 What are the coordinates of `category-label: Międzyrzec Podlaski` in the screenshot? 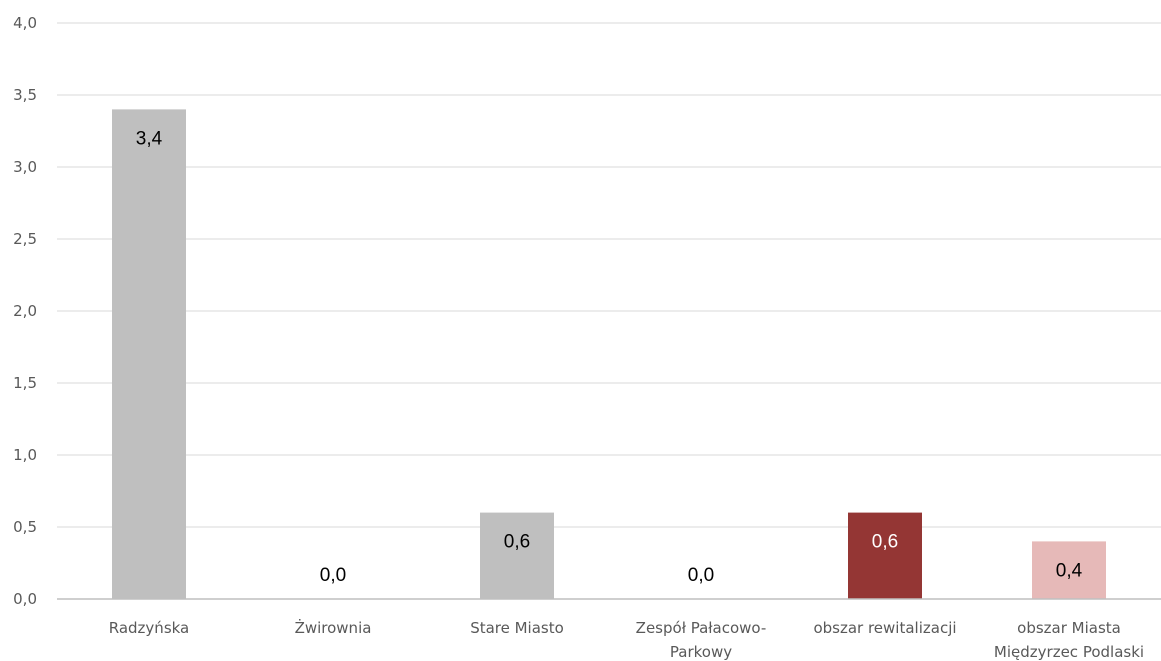 It's located at (1069, 652).